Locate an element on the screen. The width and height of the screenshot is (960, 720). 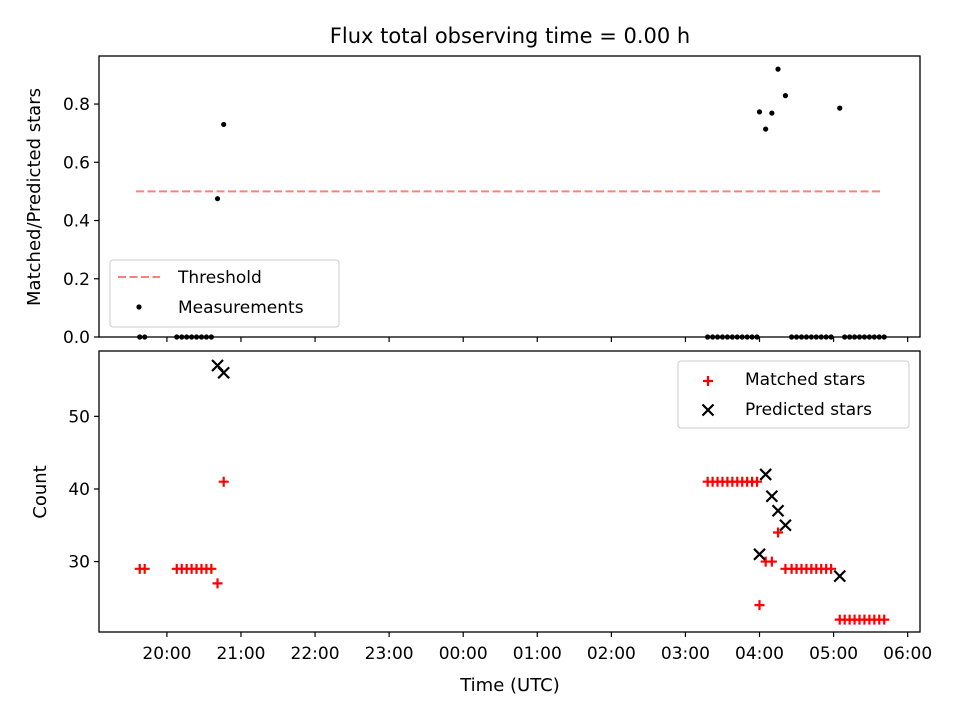
x-tick-label: 23:00 is located at coordinates (389, 654).